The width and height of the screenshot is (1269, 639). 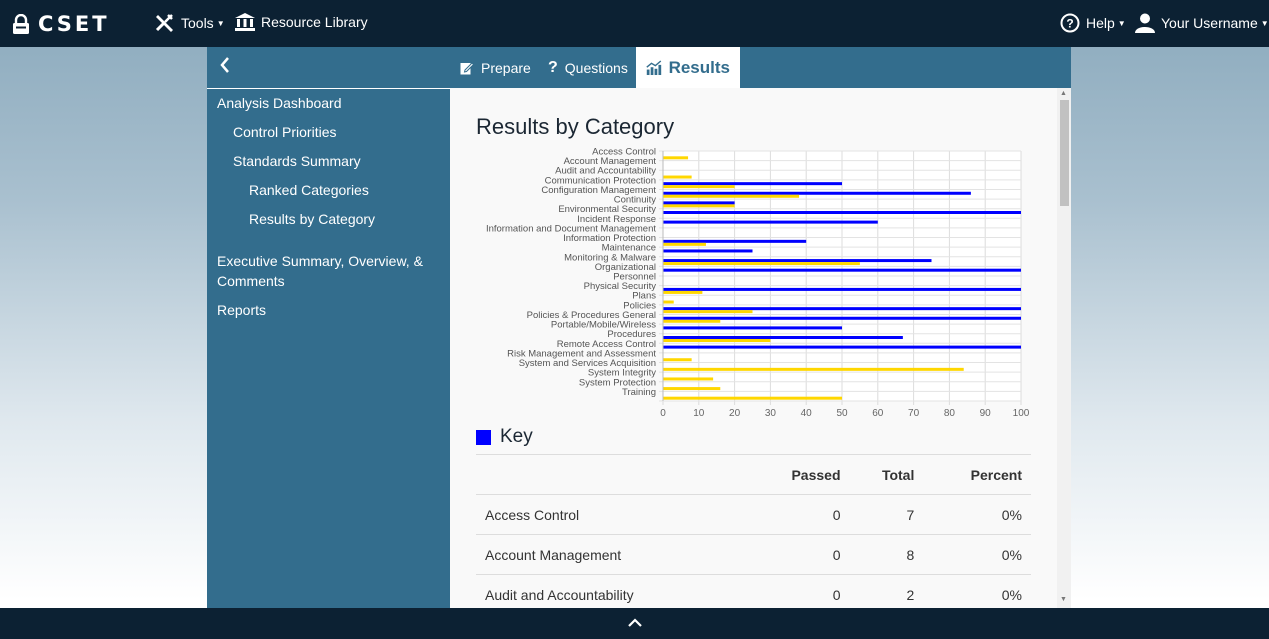 I want to click on chart-x-tick-label: 30, so click(x=771, y=413).